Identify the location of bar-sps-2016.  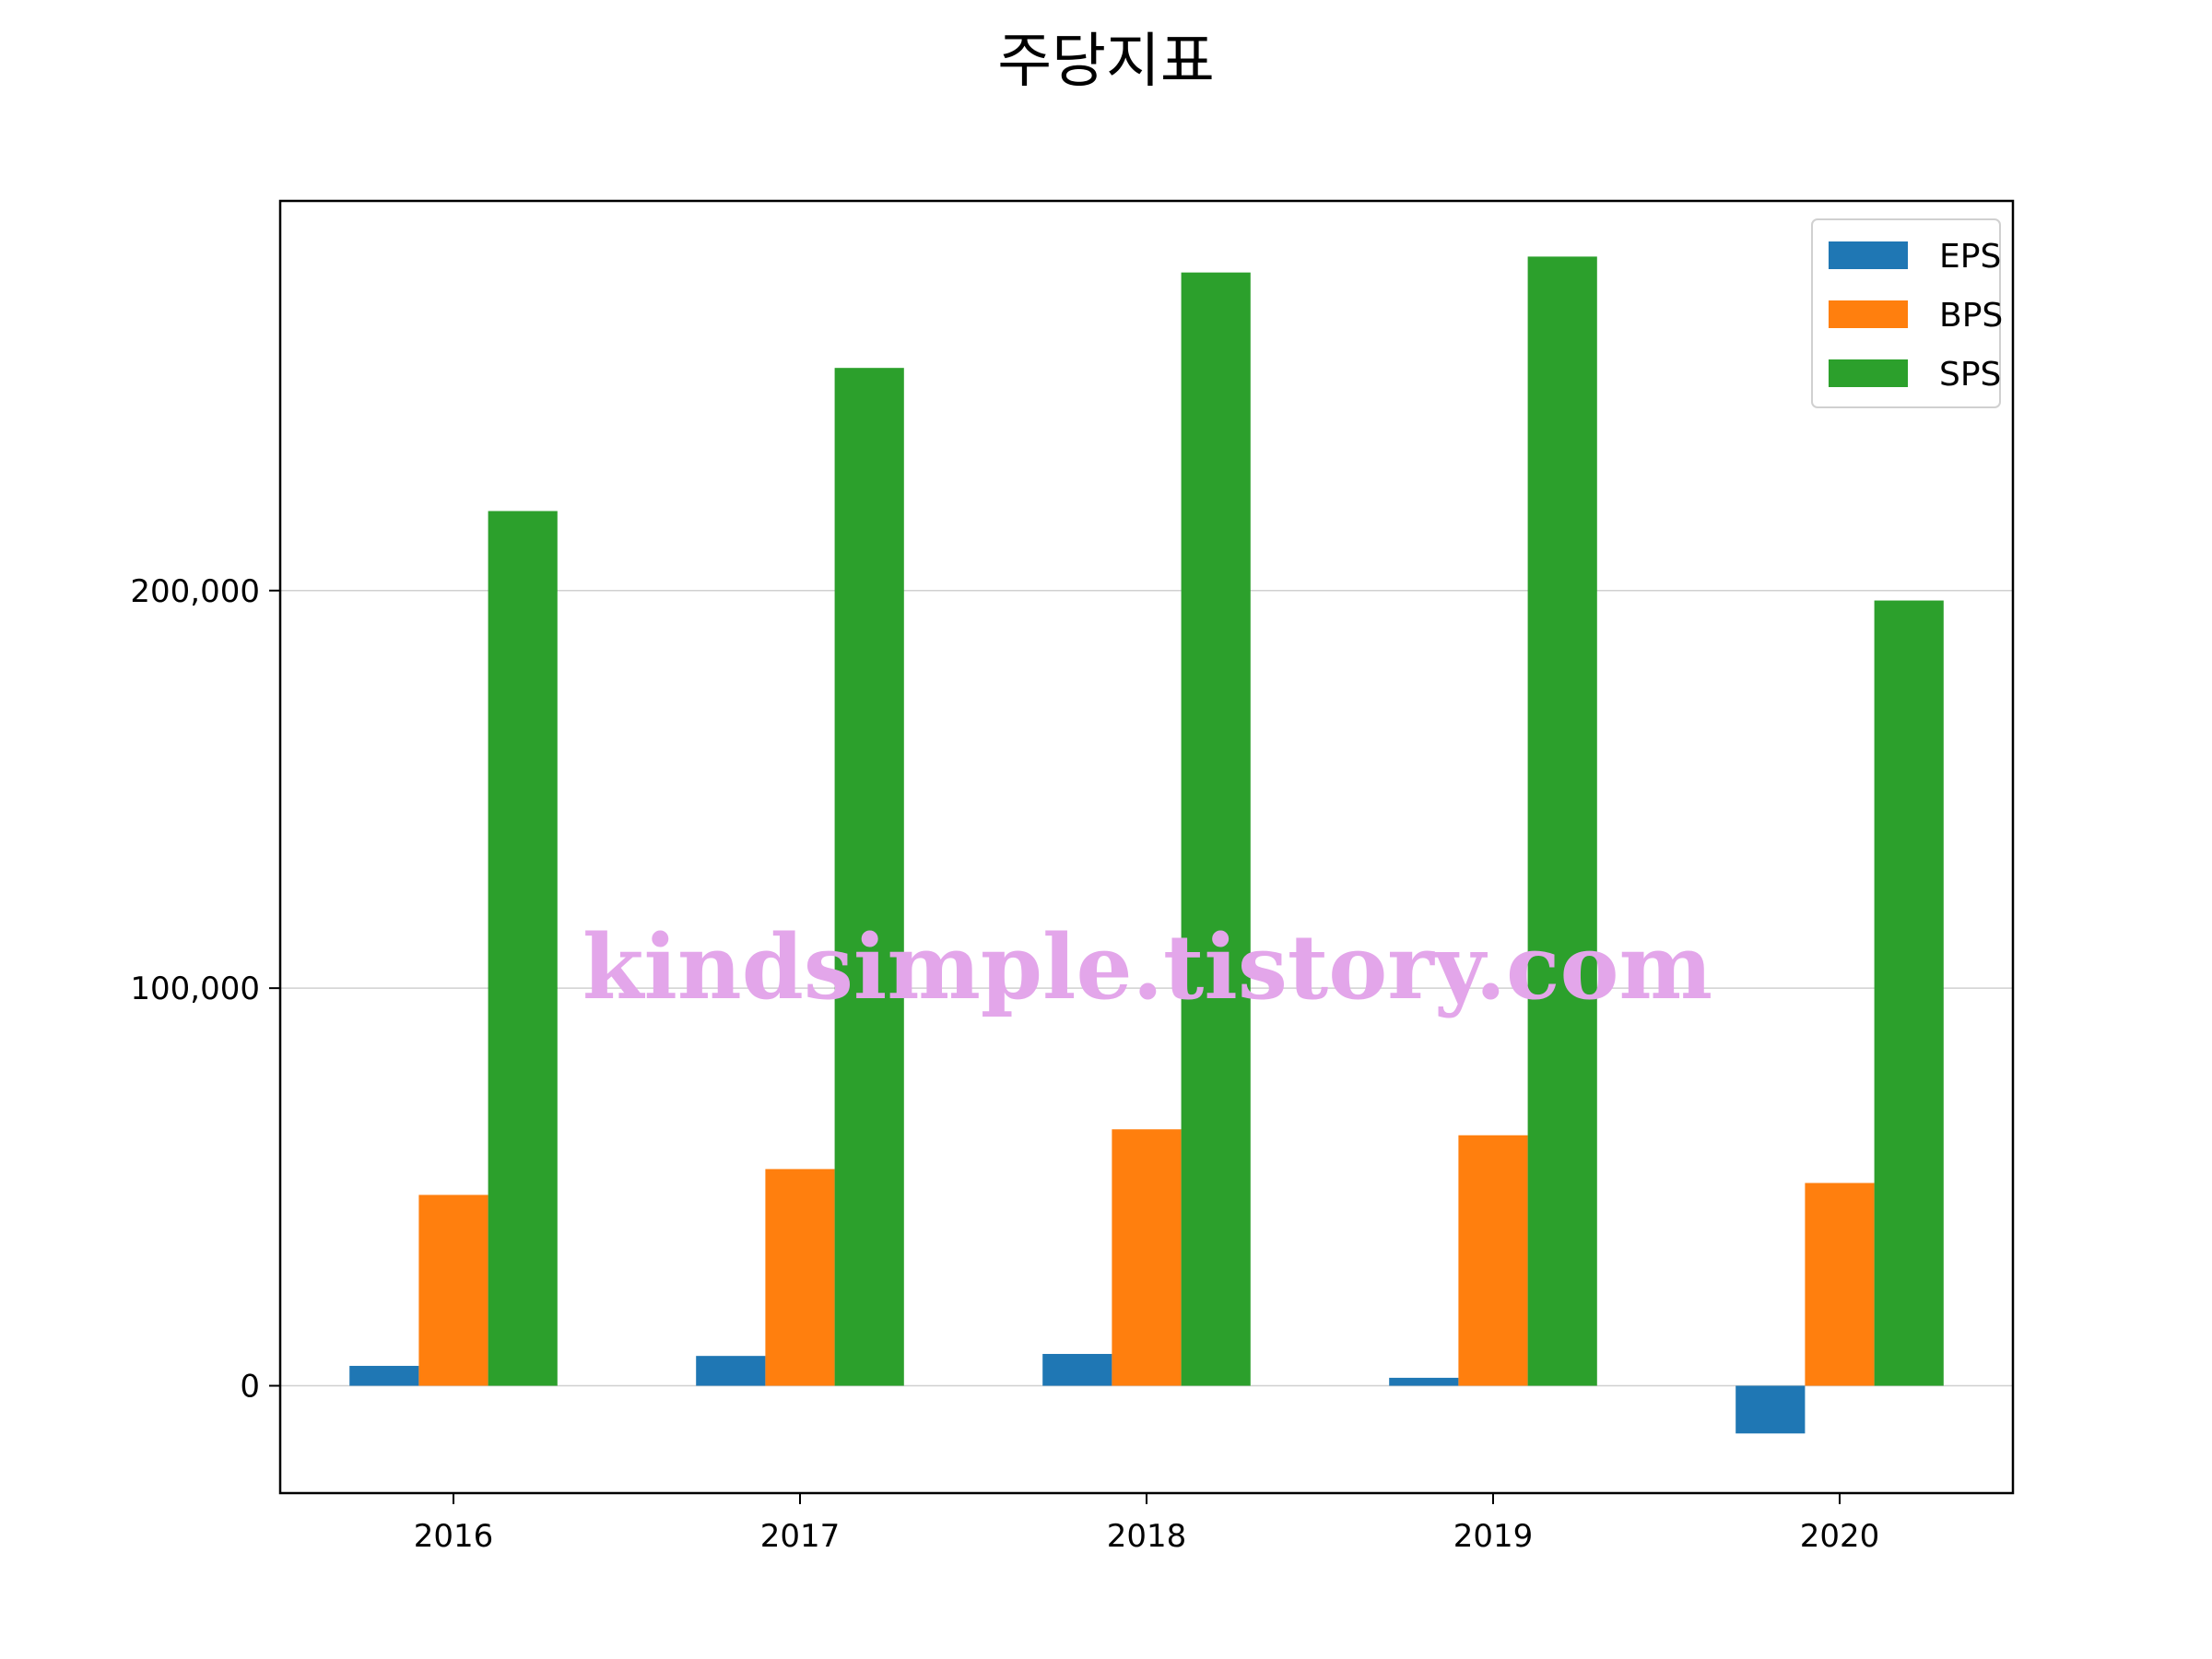
(523, 948).